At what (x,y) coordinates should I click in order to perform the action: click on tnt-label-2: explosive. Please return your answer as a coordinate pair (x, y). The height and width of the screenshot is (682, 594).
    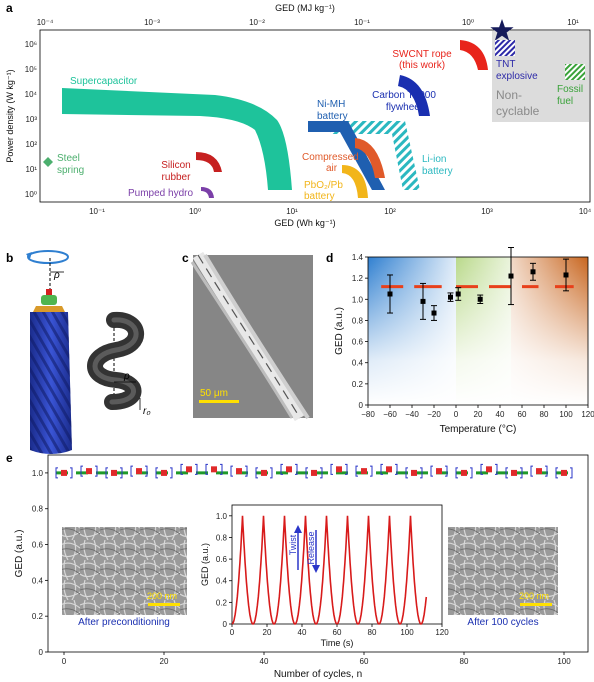
    Looking at the image, I should click on (517, 76).